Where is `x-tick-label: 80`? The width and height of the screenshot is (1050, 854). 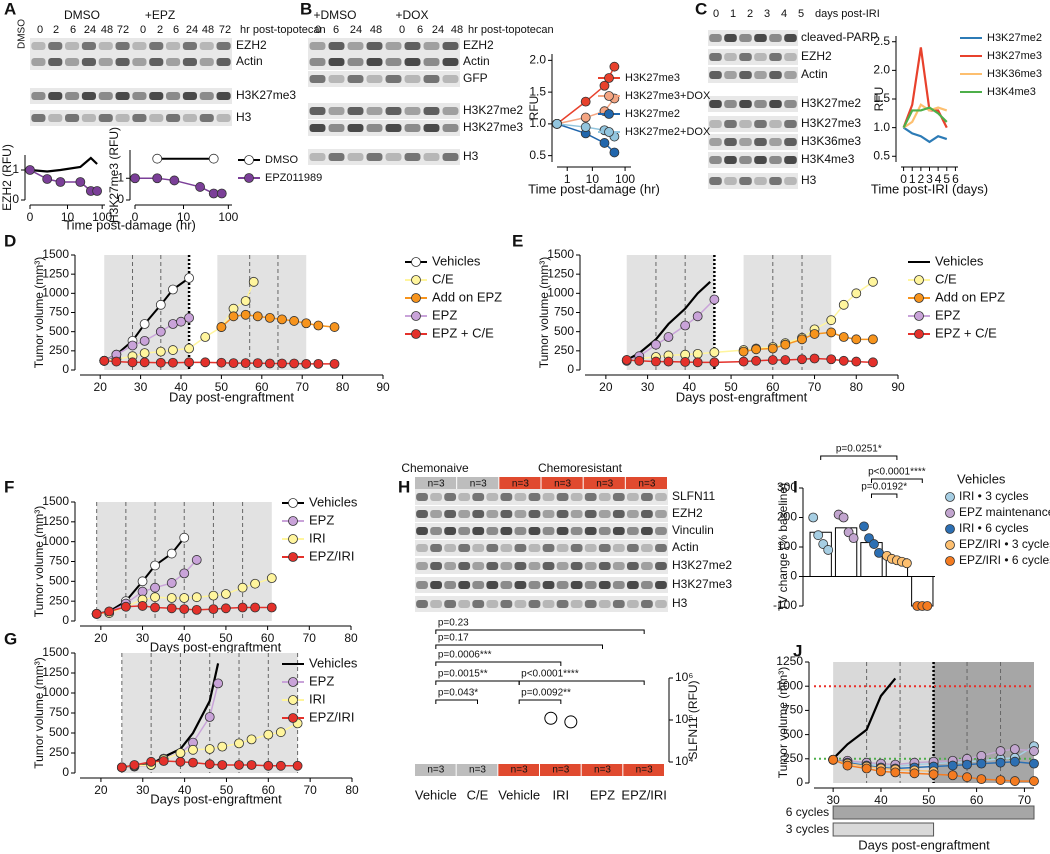
x-tick-label: 80 is located at coordinates (352, 790).